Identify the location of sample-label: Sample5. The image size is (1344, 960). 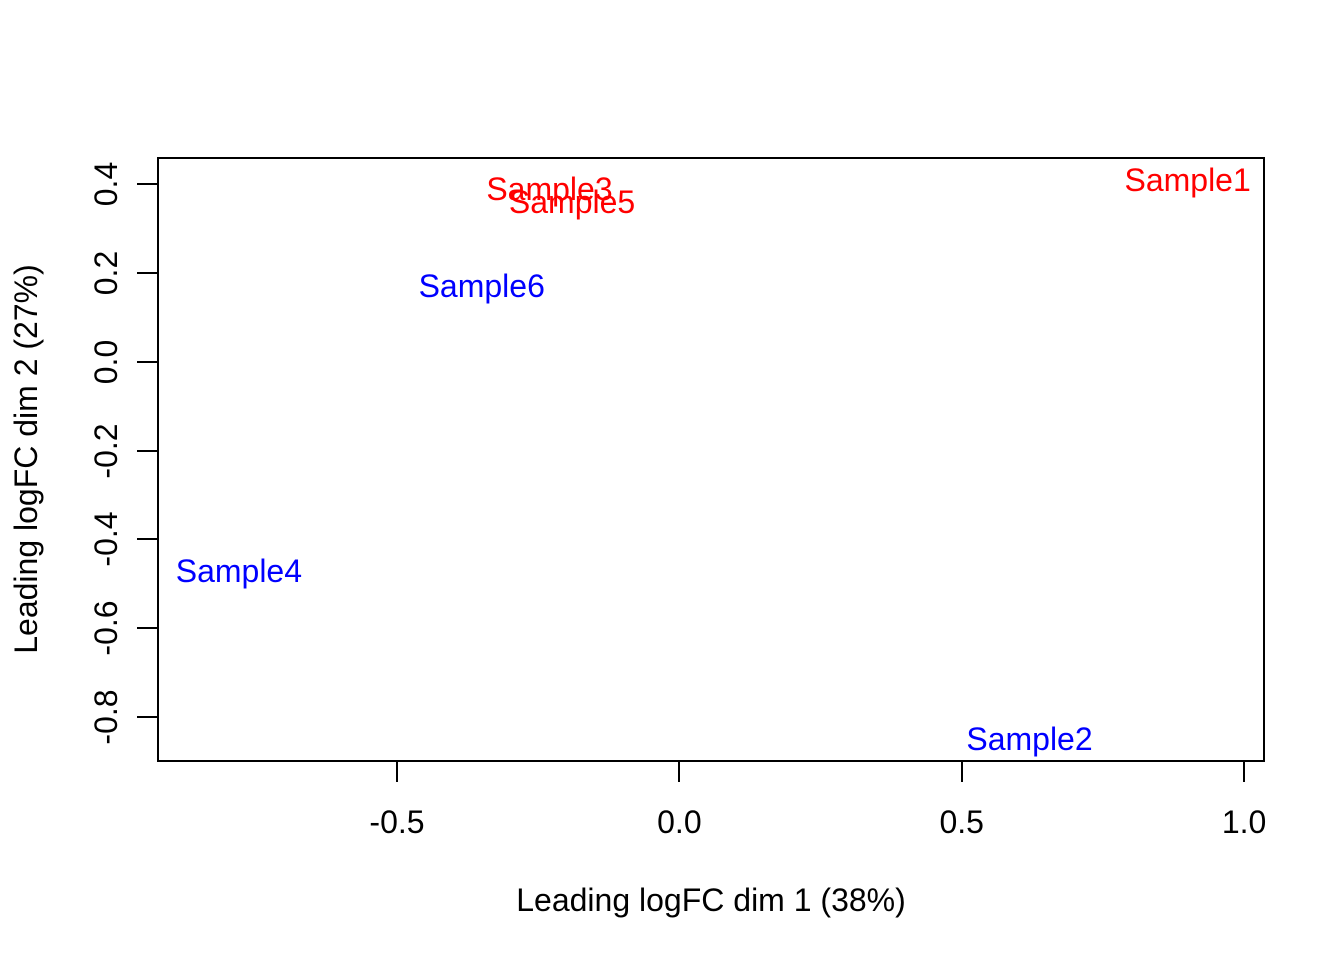
(572, 201).